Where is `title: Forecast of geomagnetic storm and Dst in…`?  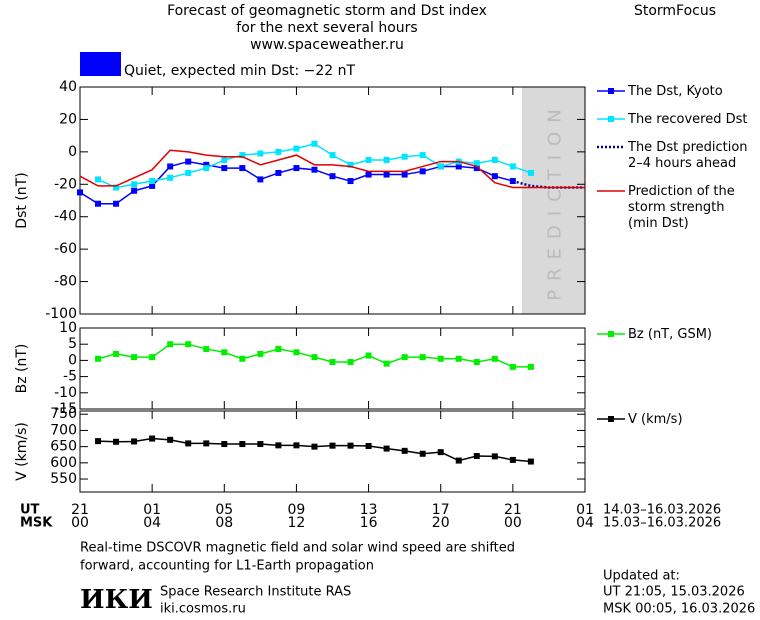 title: Forecast of geomagnetic storm and Dst in… is located at coordinates (327, 11).